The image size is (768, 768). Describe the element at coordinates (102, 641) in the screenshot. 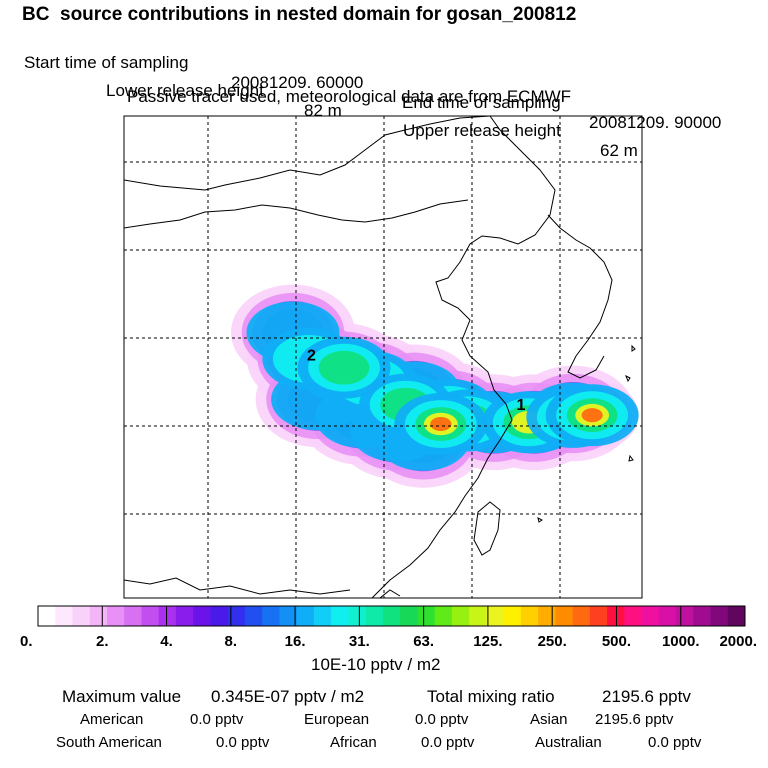

I see `colorbar-tick-label: 2.` at that location.